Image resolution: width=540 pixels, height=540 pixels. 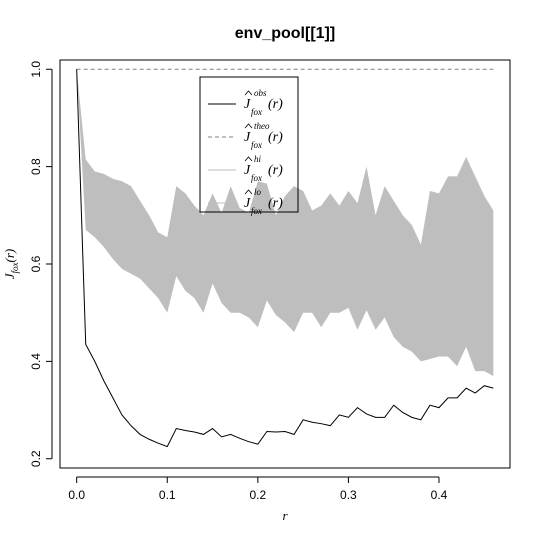 What do you see at coordinates (9, 256) in the screenshot?
I see `y-axis-label-arg: (r)` at bounding box center [9, 256].